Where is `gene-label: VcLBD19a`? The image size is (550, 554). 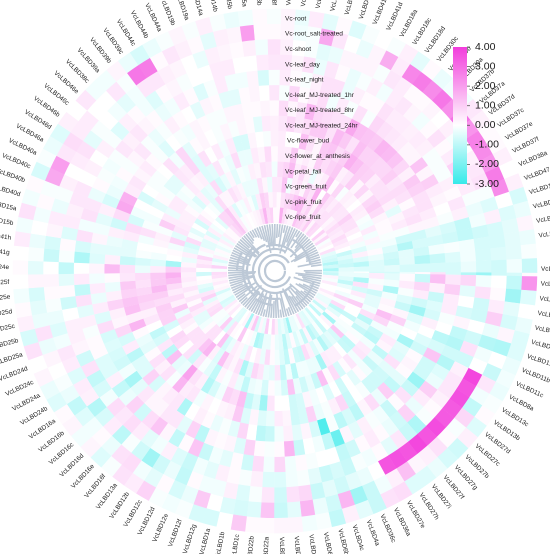
gene-label: VcLBD19a is located at coordinates (181, 11).